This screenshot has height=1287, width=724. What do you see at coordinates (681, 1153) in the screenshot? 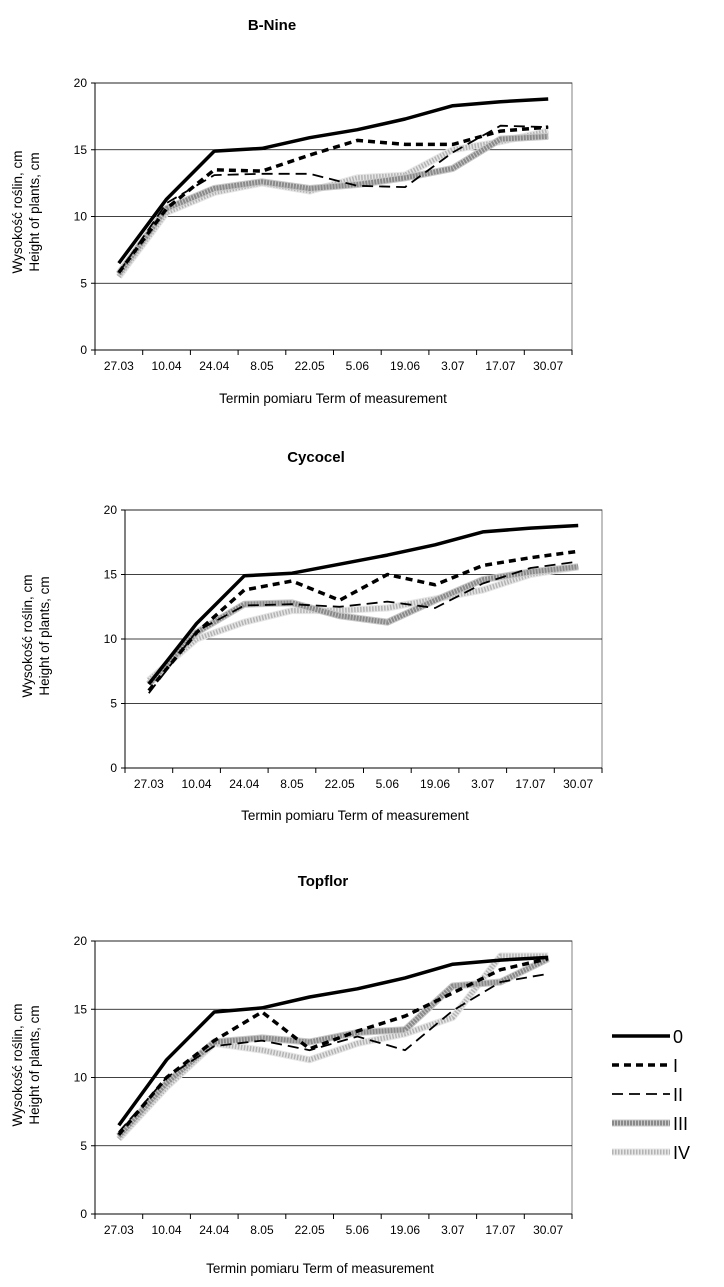
I see `legend-label: IV` at bounding box center [681, 1153].